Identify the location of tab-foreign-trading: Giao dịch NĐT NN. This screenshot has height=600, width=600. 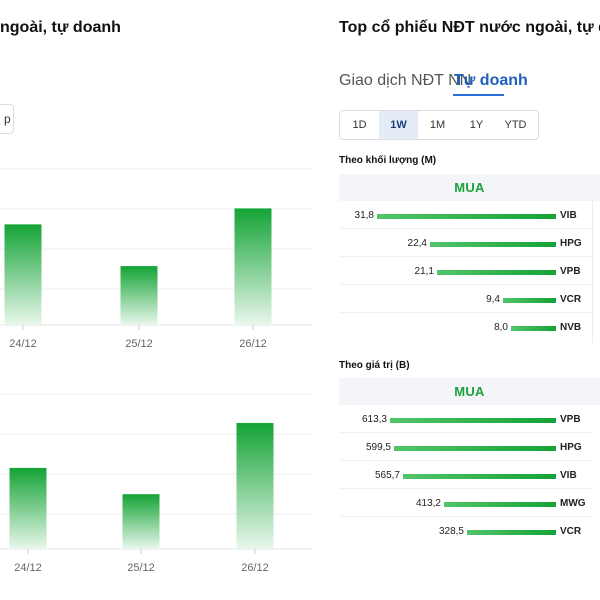
(405, 80).